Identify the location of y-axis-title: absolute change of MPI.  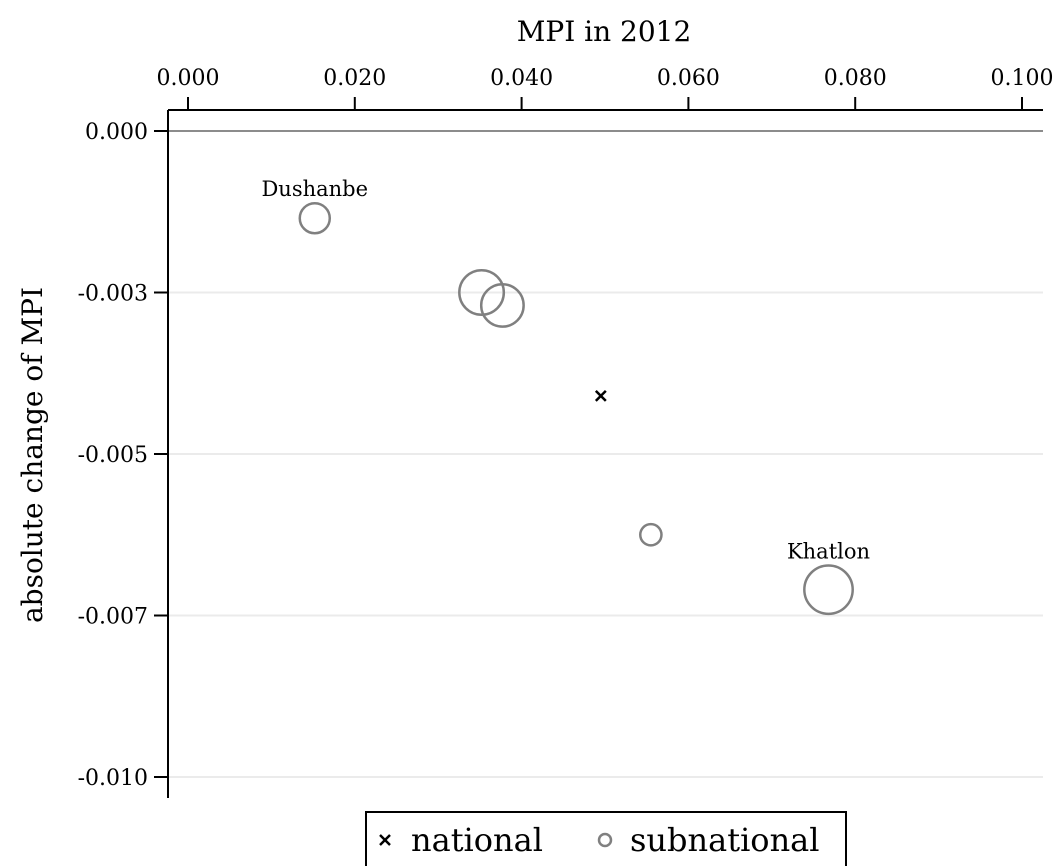
(32, 455).